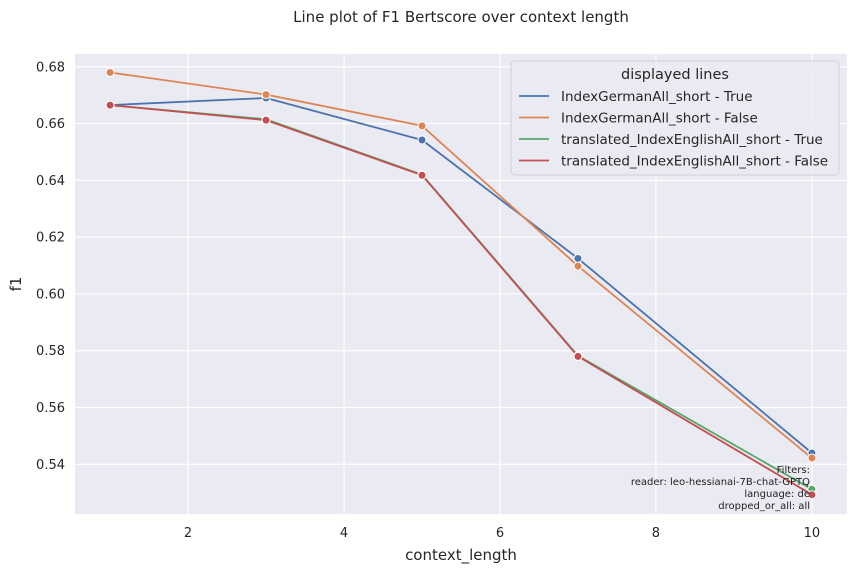 This screenshot has height=573, width=858. Describe the element at coordinates (50, 294) in the screenshot. I see `y-tick-label: 0.60` at that location.